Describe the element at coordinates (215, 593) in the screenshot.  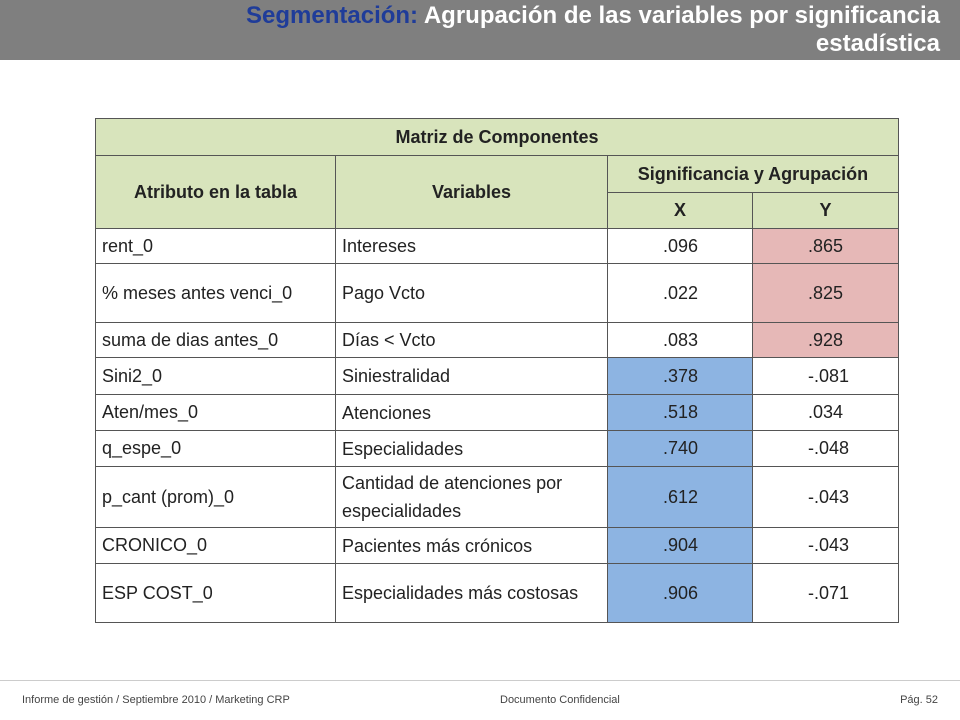
I see `attribute-cell: ESP COST_0` at that location.